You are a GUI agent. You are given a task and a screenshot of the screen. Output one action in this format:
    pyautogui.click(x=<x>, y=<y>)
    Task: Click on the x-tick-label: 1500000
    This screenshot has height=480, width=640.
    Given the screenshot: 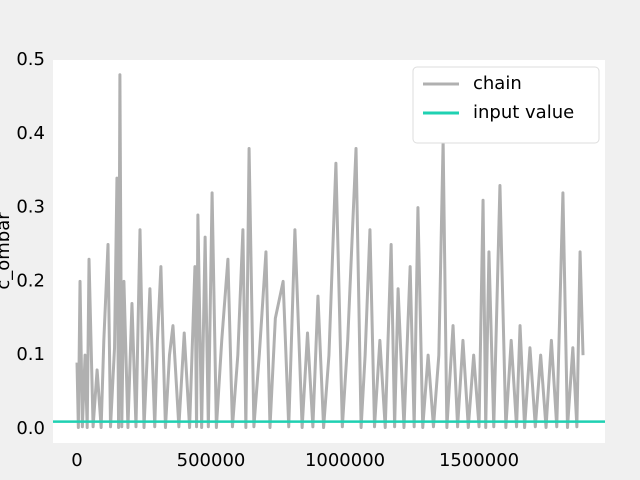 What is the action you would take?
    pyautogui.click(x=479, y=460)
    